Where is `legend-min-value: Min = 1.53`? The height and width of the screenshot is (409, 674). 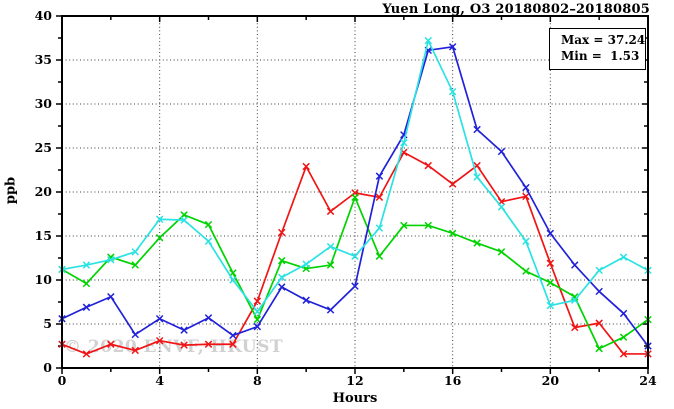
legend-min-value: Min = 1.53 is located at coordinates (600, 56).